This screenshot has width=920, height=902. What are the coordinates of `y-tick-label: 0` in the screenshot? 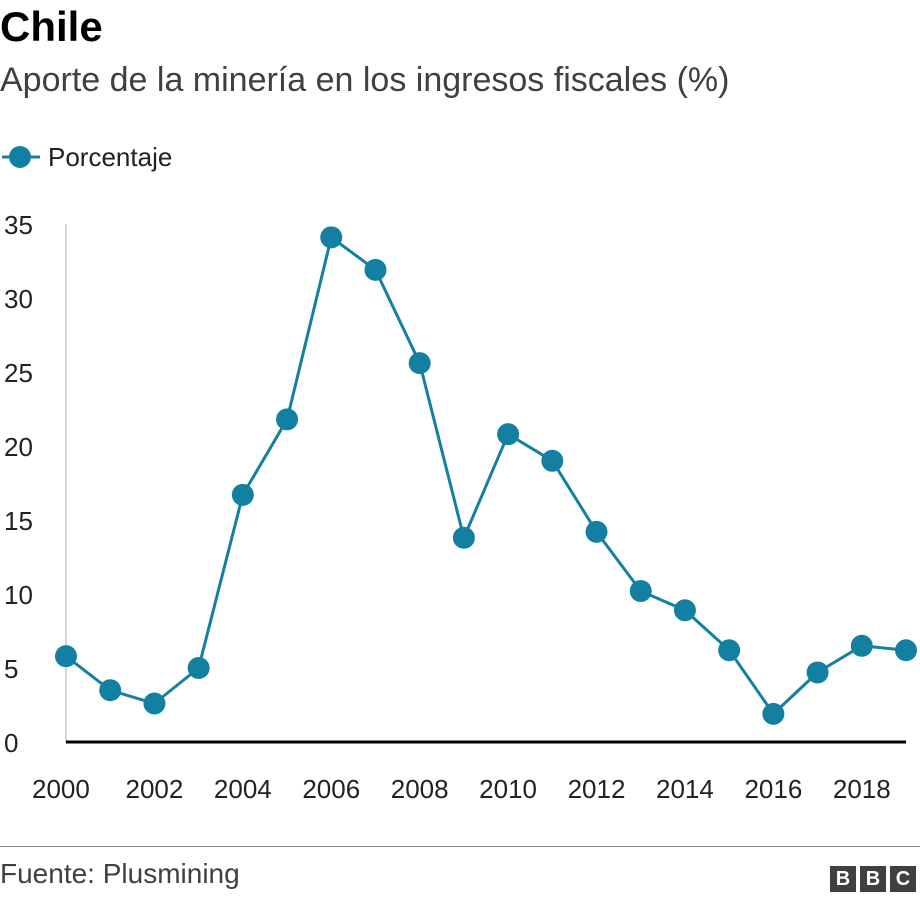 It's located at (11, 743).